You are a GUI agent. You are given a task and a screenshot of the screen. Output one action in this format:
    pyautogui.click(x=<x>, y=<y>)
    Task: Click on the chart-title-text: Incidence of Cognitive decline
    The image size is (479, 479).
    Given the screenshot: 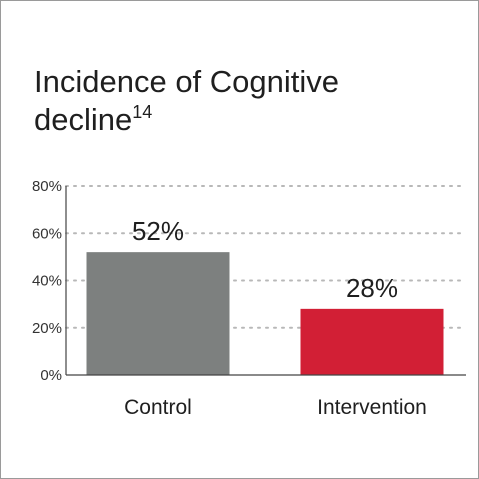 What is the action you would take?
    pyautogui.click(x=187, y=100)
    